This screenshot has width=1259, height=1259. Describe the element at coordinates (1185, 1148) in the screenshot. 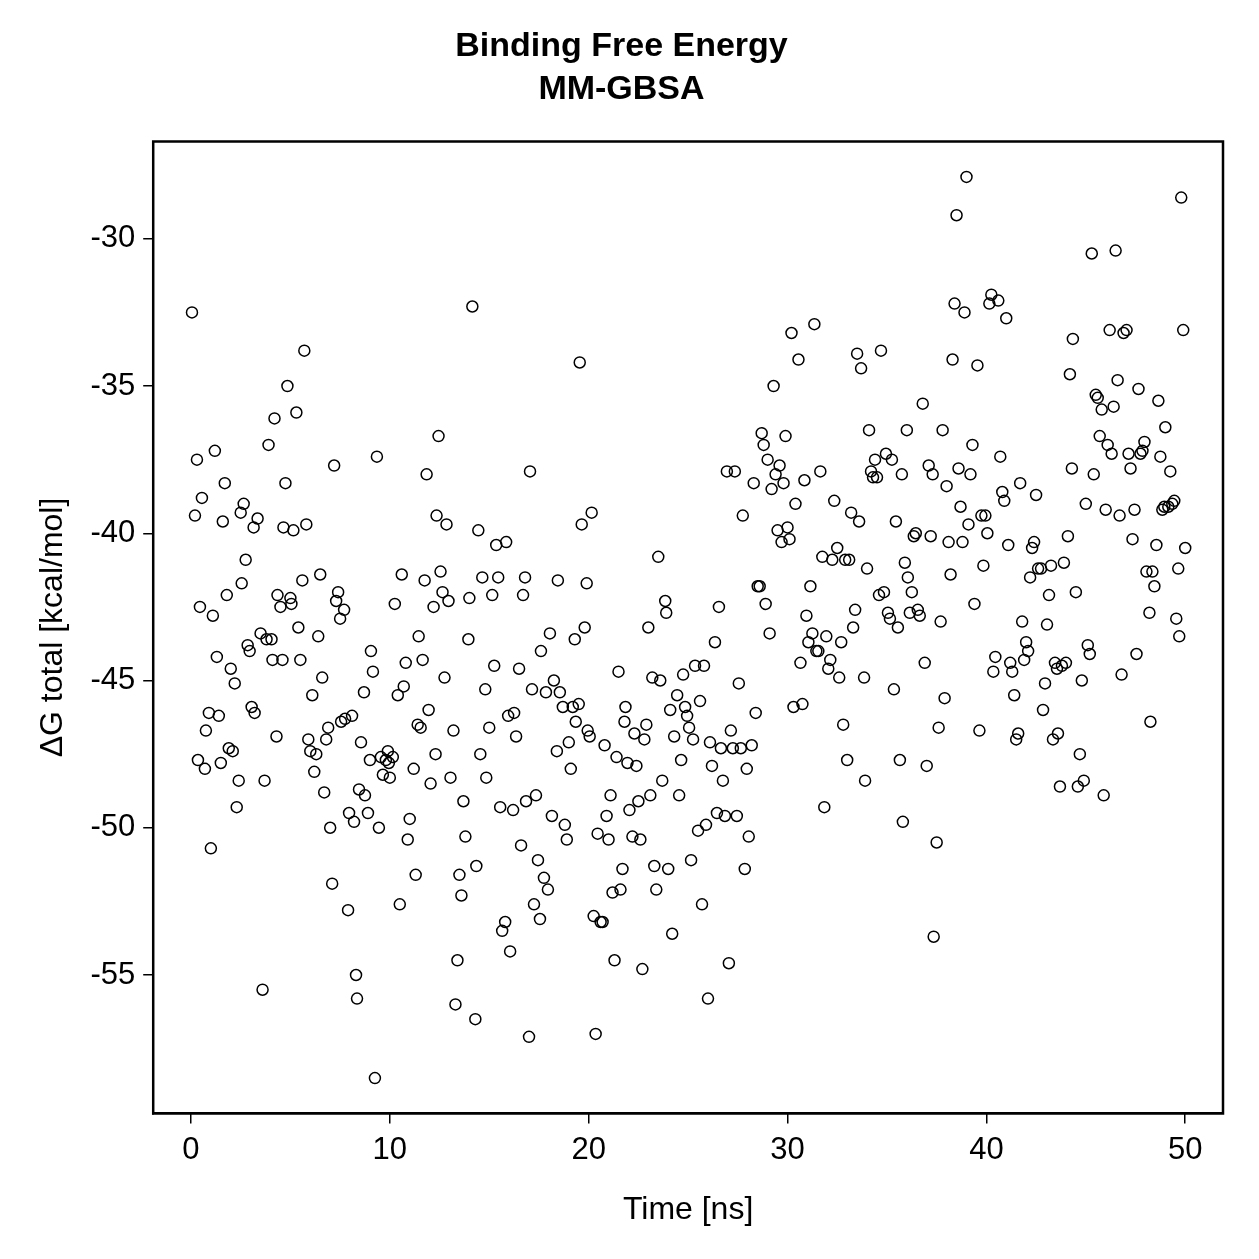

I see `x-tick-label: 50` at that location.